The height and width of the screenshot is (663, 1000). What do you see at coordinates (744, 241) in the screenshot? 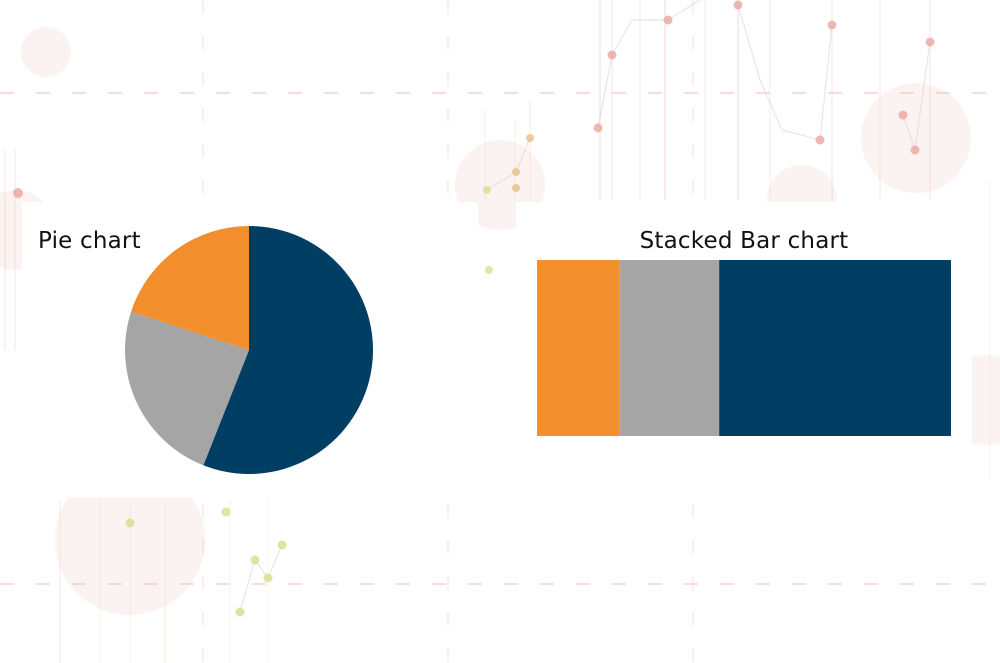
I see `stacked-bar-chart-title: Stacked Bar chart` at bounding box center [744, 241].